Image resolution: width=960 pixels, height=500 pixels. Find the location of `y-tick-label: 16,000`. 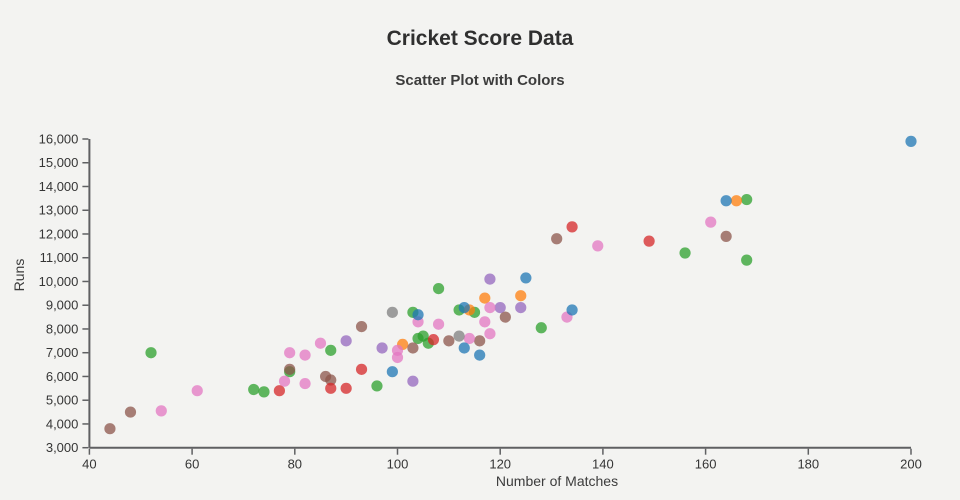

y-tick-label: 16,000 is located at coordinates (59, 139).